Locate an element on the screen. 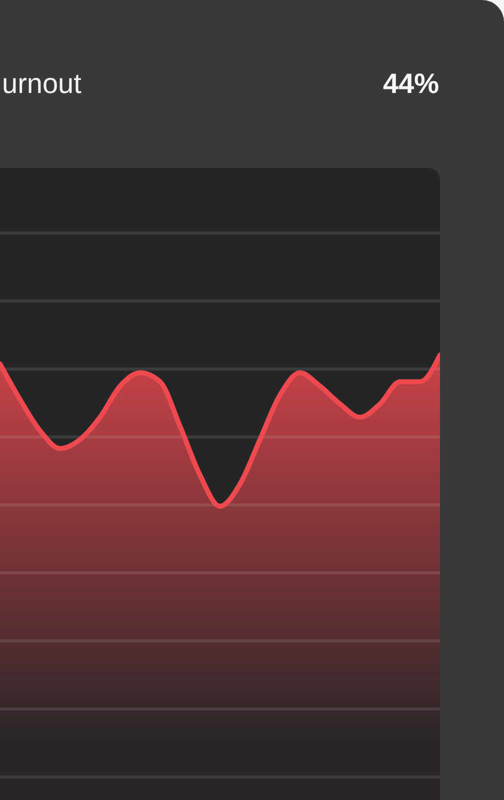 This screenshot has height=800, width=504. text: 44% is located at coordinates (411, 83).